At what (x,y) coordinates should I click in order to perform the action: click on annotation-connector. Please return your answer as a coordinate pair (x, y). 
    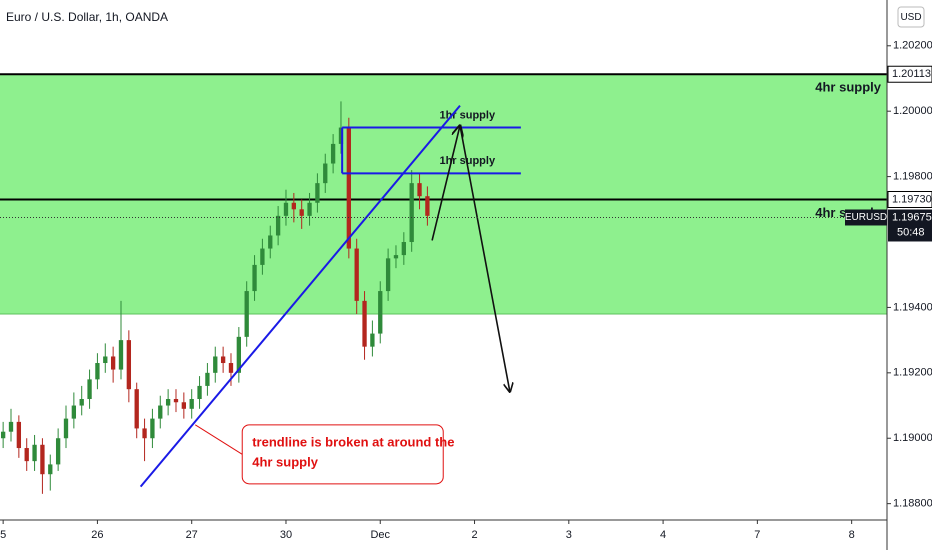
    Looking at the image, I should click on (218, 439).